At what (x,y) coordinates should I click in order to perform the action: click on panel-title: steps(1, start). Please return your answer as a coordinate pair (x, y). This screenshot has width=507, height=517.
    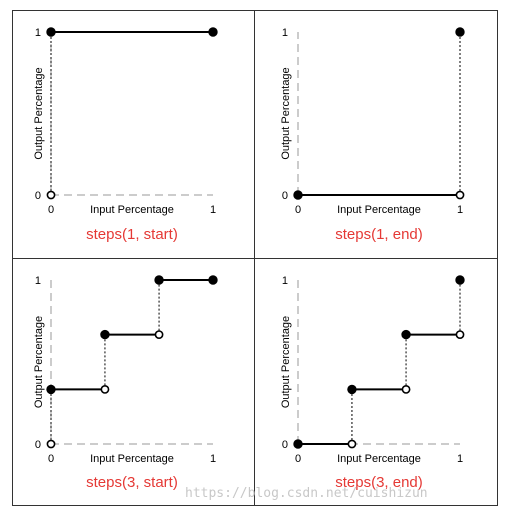
    Looking at the image, I should click on (132, 234).